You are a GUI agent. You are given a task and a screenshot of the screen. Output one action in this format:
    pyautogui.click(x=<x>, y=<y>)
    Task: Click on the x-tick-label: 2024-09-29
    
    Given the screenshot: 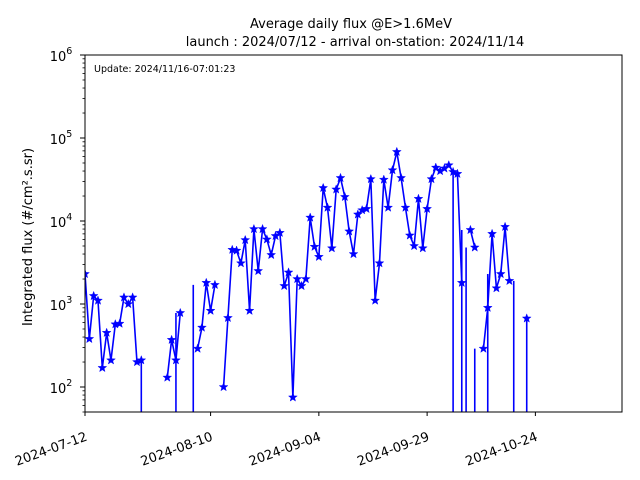 What is the action you would take?
    pyautogui.click(x=393, y=450)
    